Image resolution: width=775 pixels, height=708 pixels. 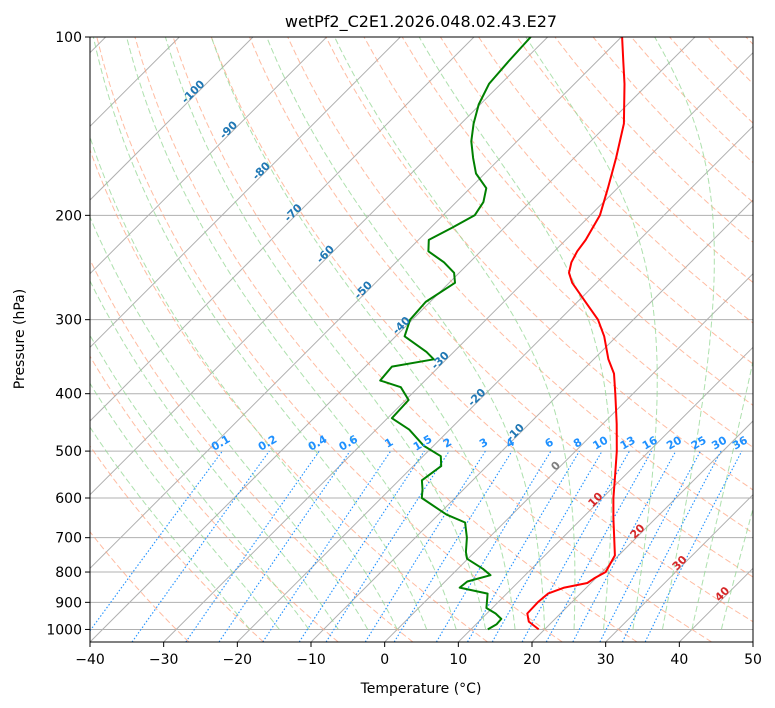 I want to click on y-tick-label: 500, so click(x=68, y=452).